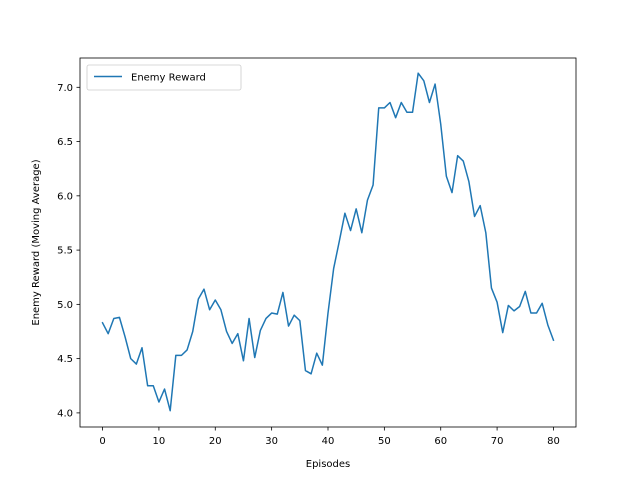  What do you see at coordinates (65, 413) in the screenshot?
I see `y-tick-label: 4.0` at bounding box center [65, 413].